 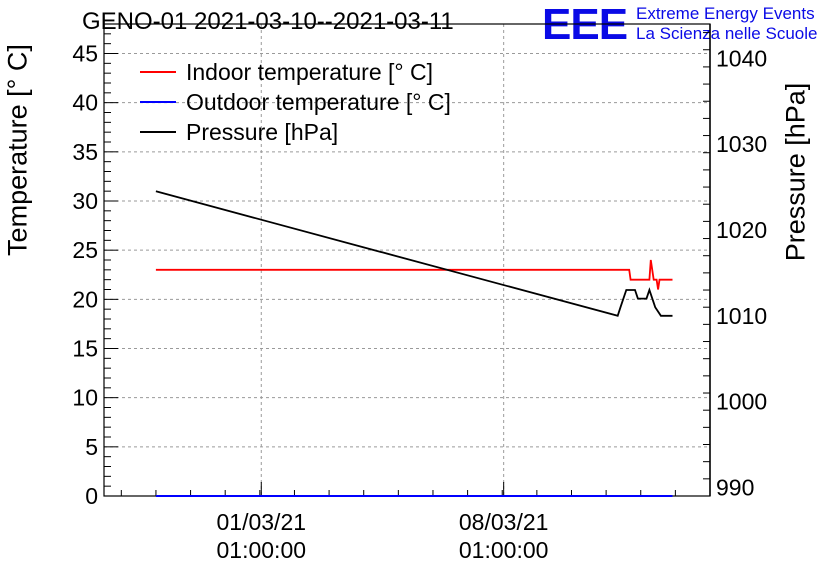 I want to click on y-tick-label: 20, so click(x=85, y=299).